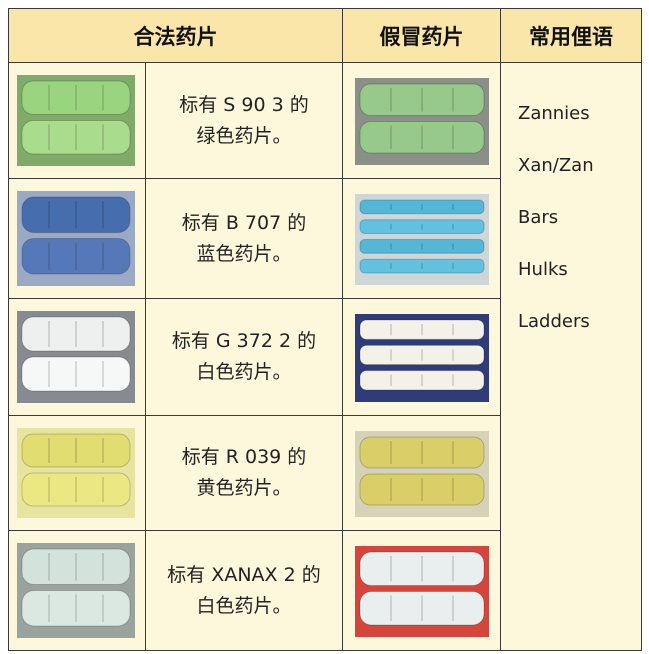 The width and height of the screenshot is (649, 654). Describe the element at coordinates (538, 217) in the screenshot. I see `slang-term: Bars` at that location.